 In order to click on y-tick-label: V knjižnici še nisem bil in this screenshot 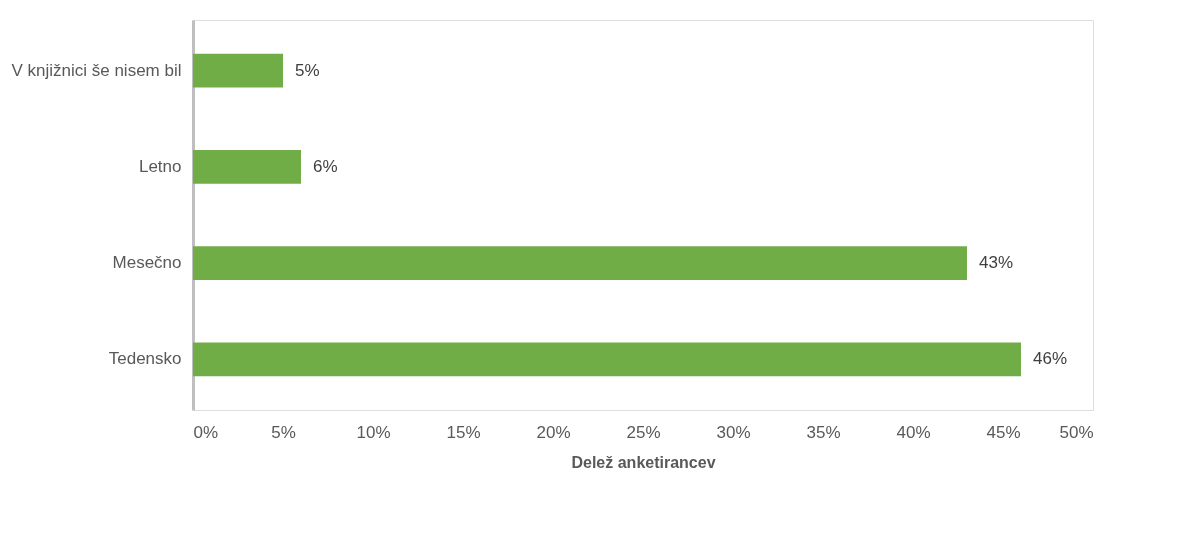, I will do `click(96, 70)`.